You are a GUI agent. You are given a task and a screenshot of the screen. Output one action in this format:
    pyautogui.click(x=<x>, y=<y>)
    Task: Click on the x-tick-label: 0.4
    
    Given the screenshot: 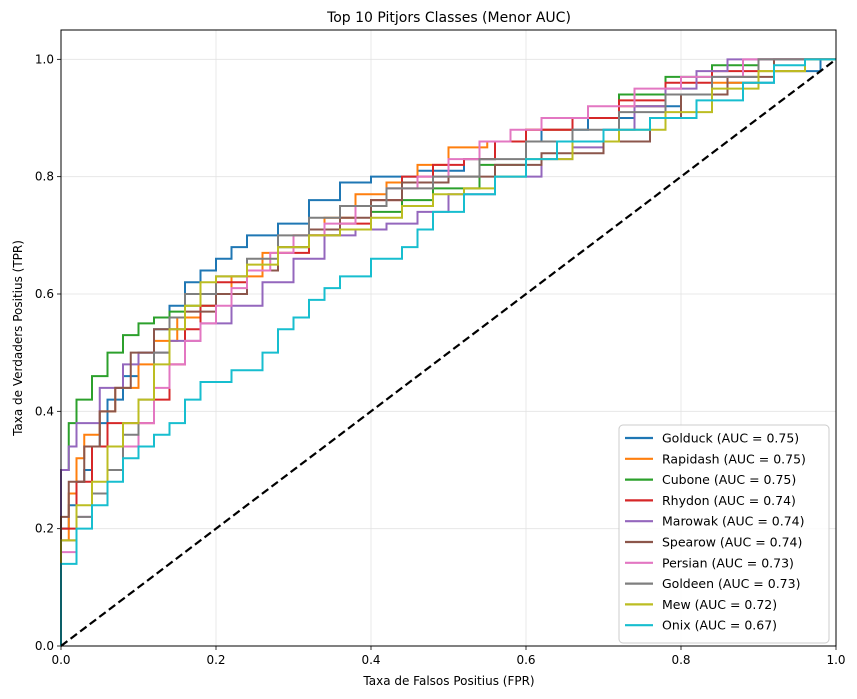 What is the action you would take?
    pyautogui.click(x=370, y=660)
    